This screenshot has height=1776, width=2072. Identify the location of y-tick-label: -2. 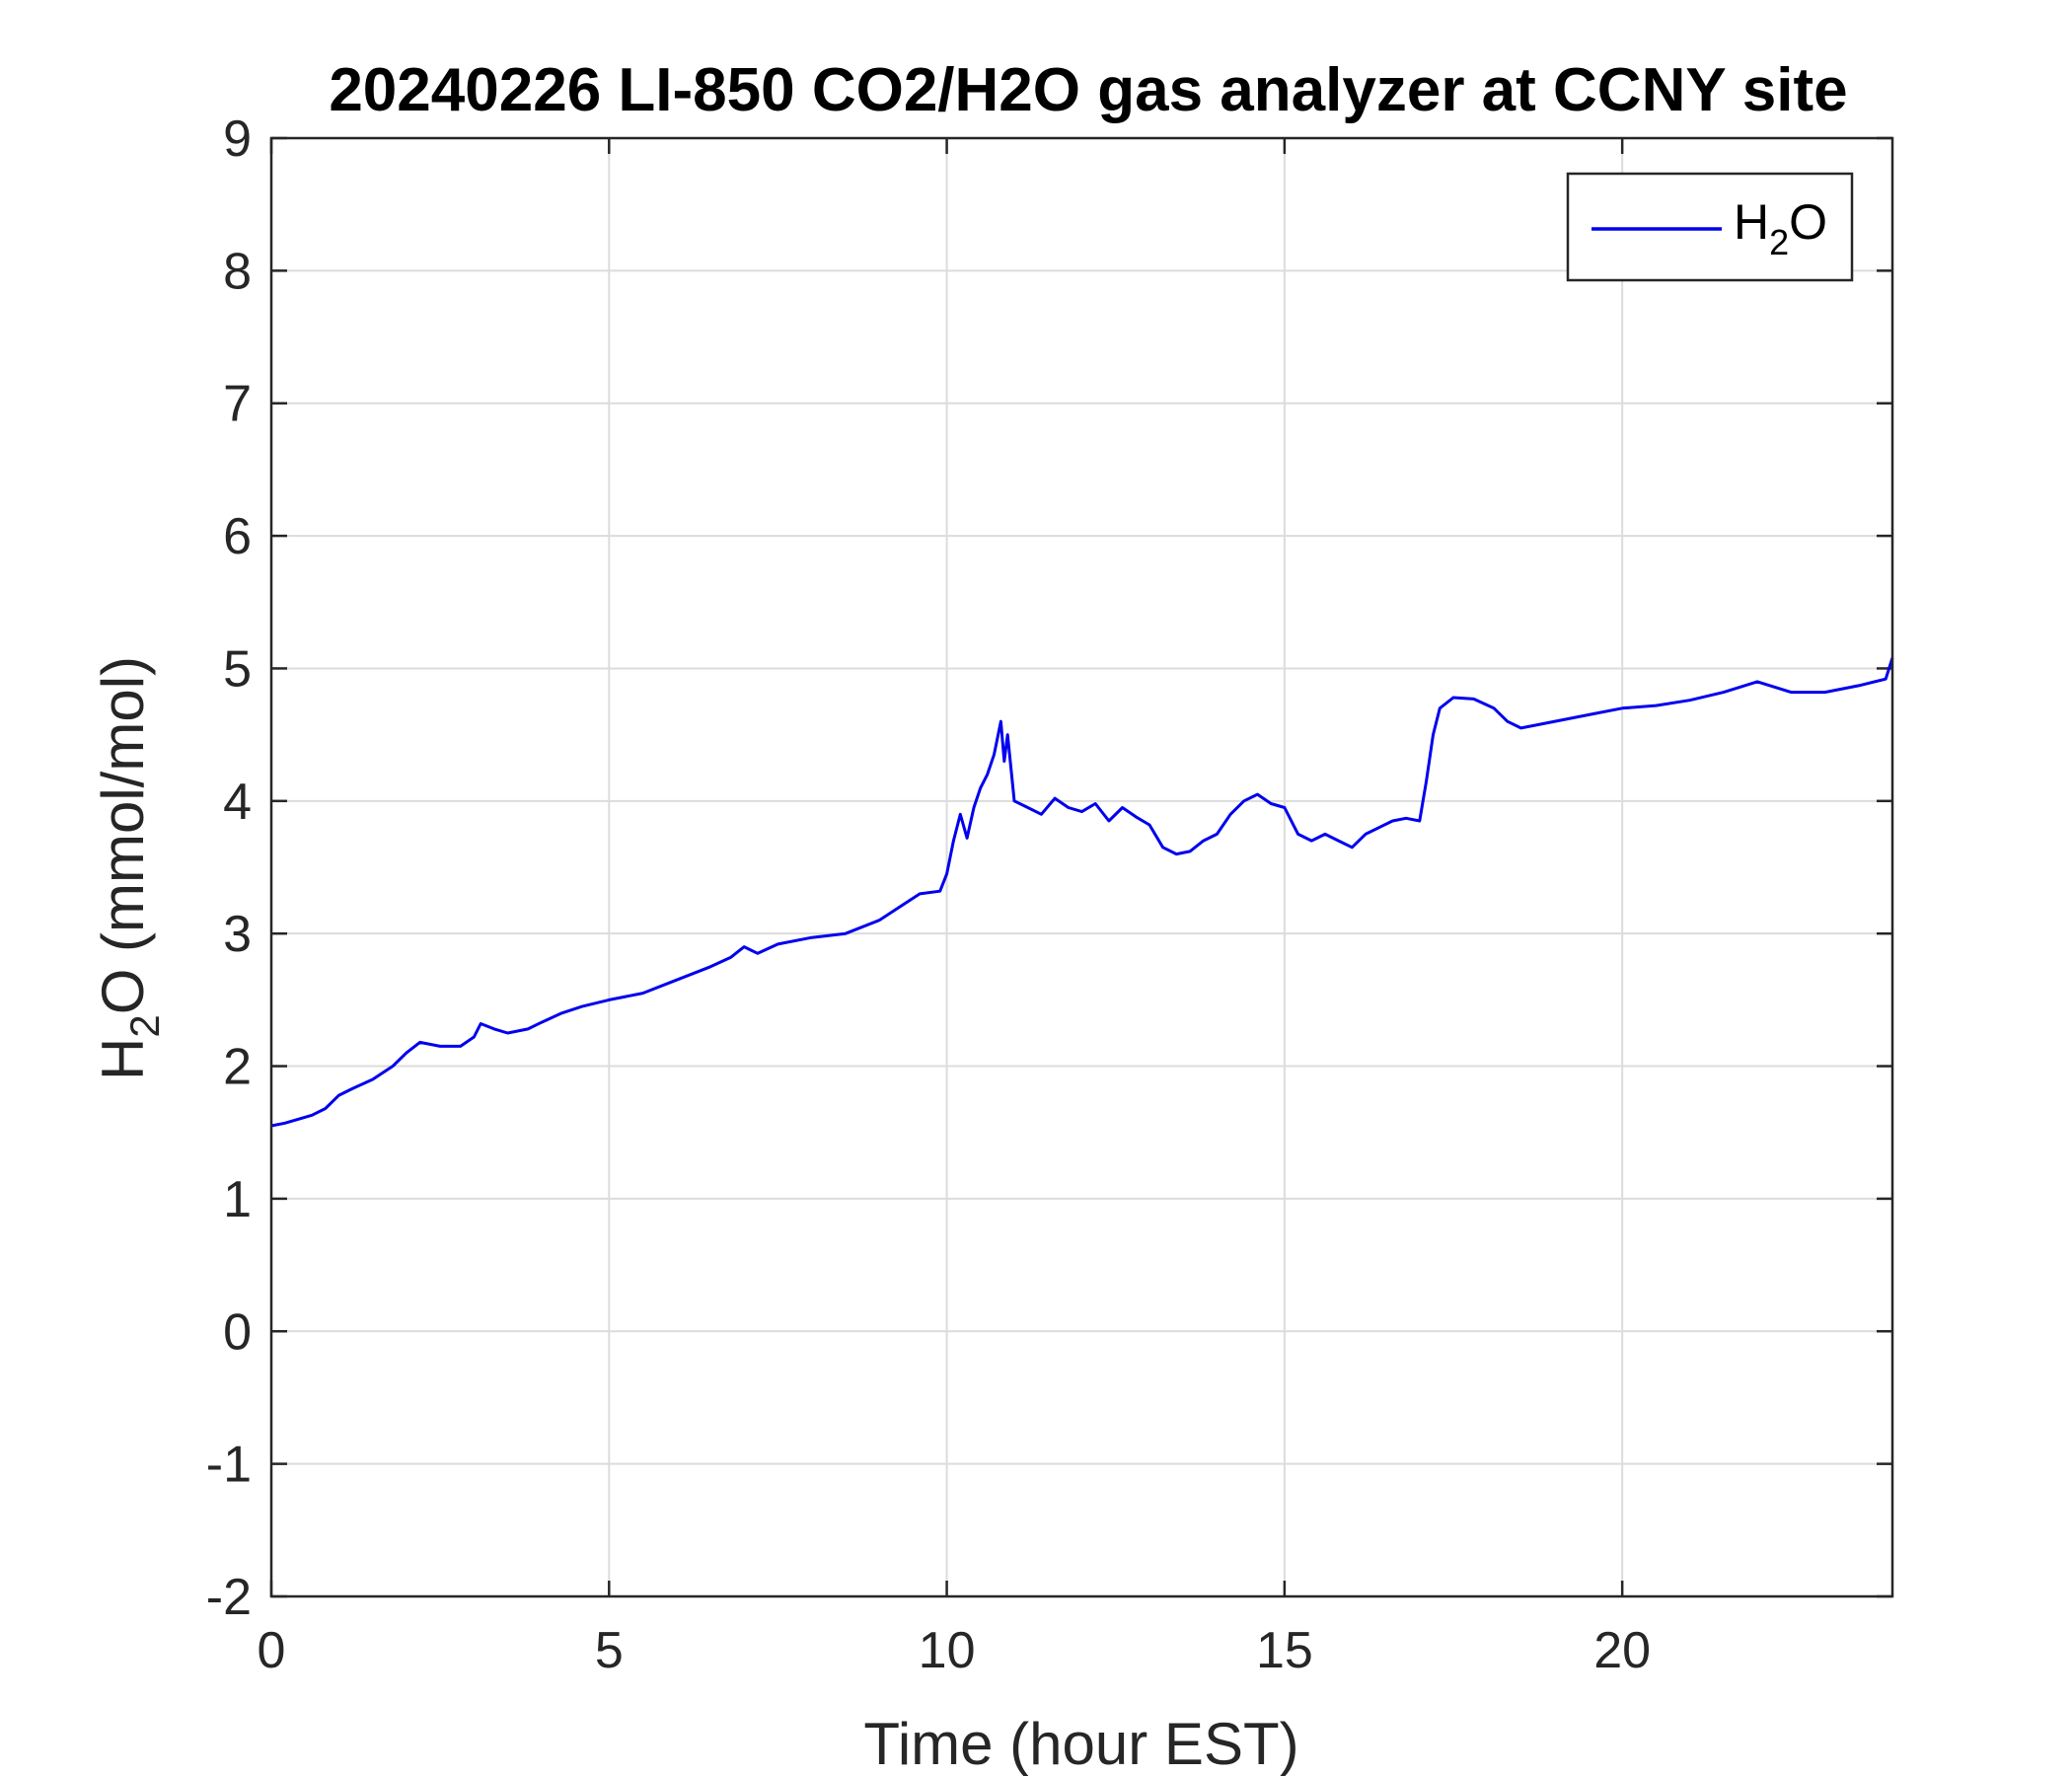
(229, 1598).